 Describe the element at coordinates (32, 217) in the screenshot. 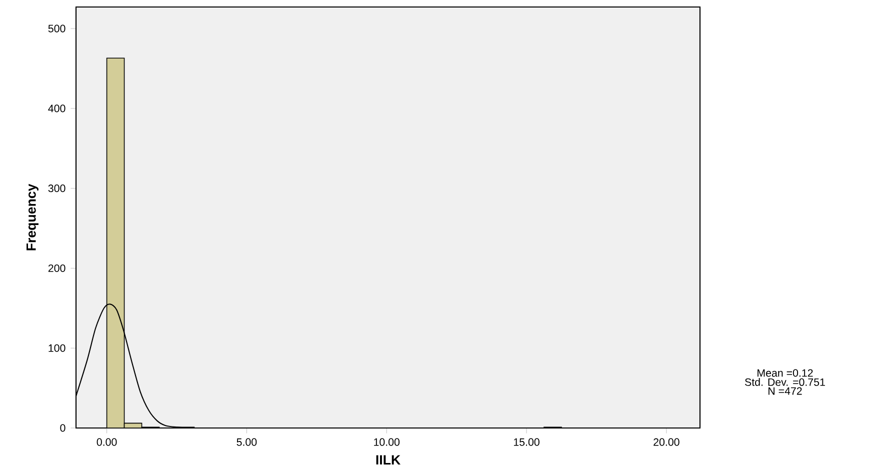

I see `y-axis-title: Frequency` at that location.